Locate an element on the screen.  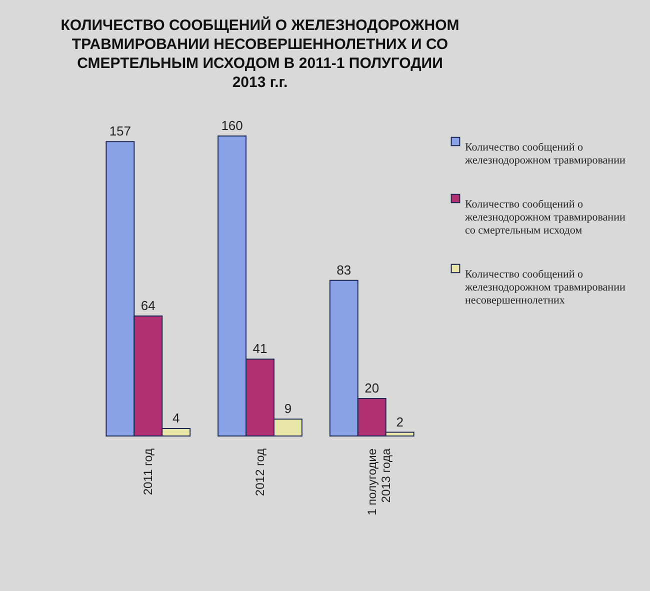
data-label: 9 is located at coordinates (288, 408).